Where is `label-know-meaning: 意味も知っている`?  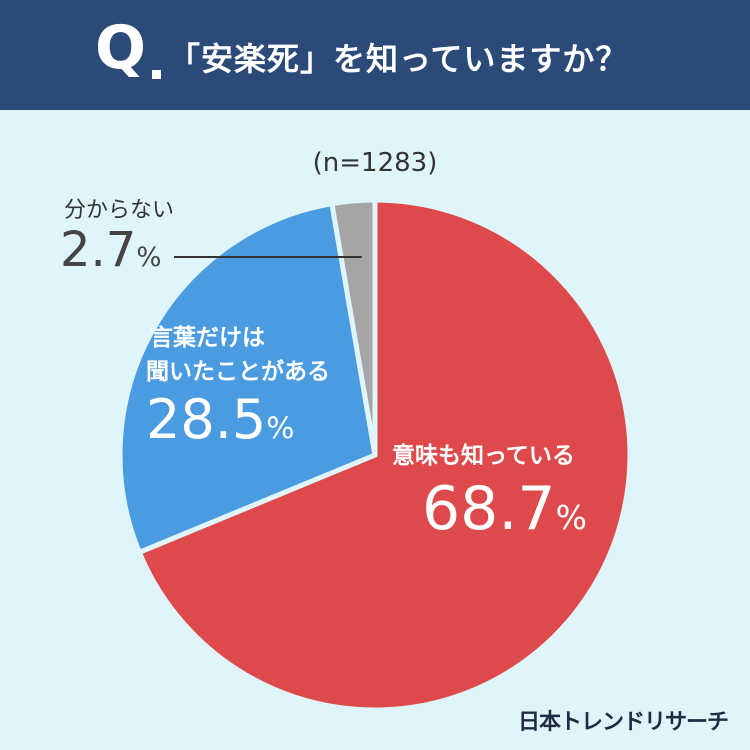
label-know-meaning: 意味も知っている is located at coordinates (483, 456).